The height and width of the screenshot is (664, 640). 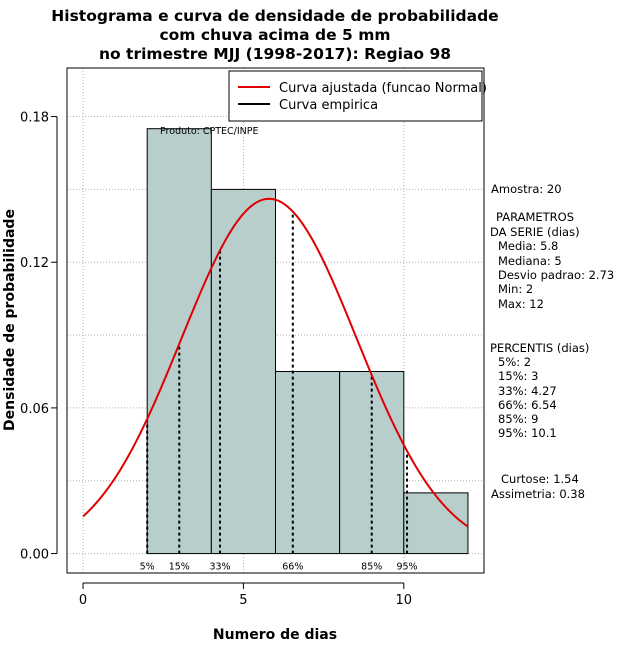 I want to click on legend-box, so click(x=355, y=96).